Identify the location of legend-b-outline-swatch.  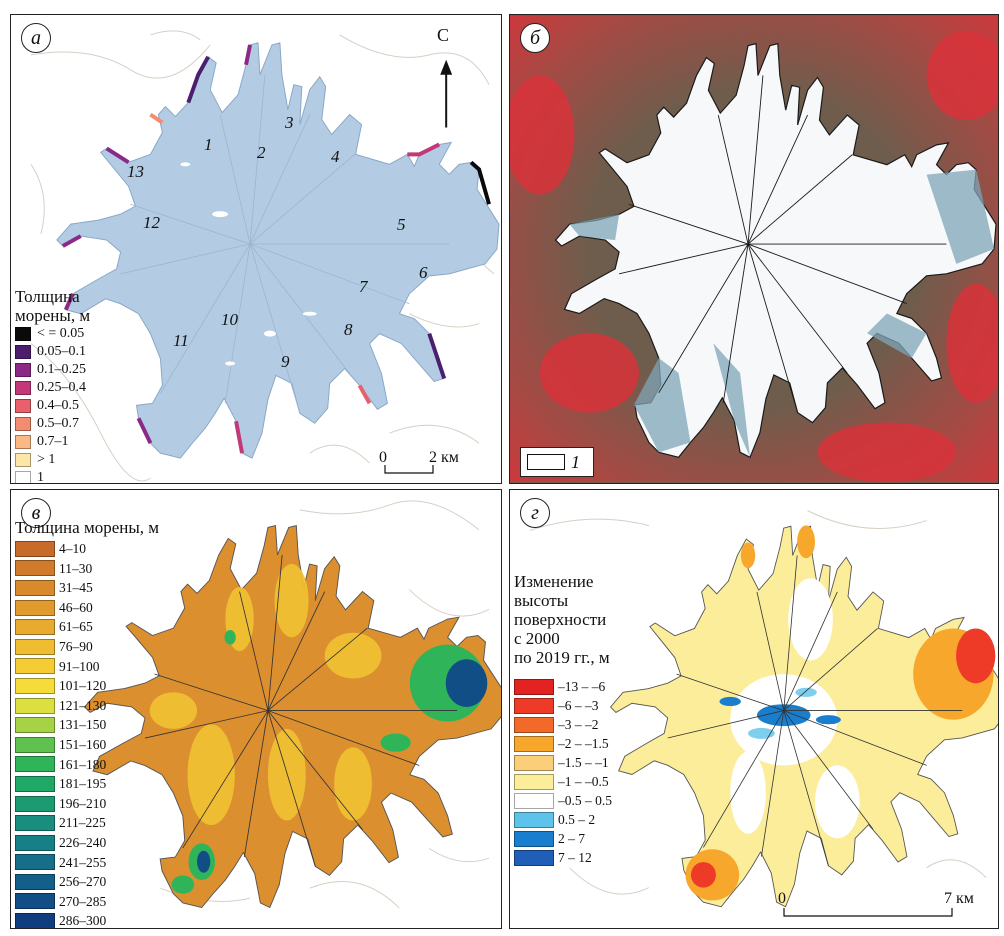
(546, 462).